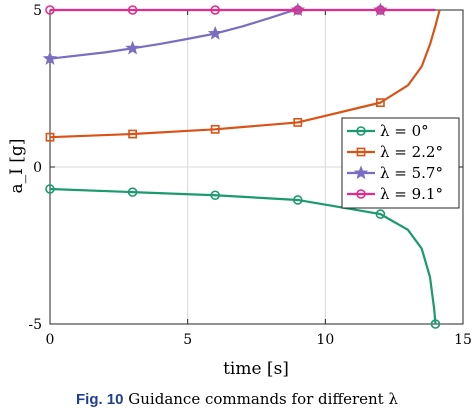  What do you see at coordinates (463, 340) in the screenshot?
I see `x-tick-label-3: 15` at bounding box center [463, 340].